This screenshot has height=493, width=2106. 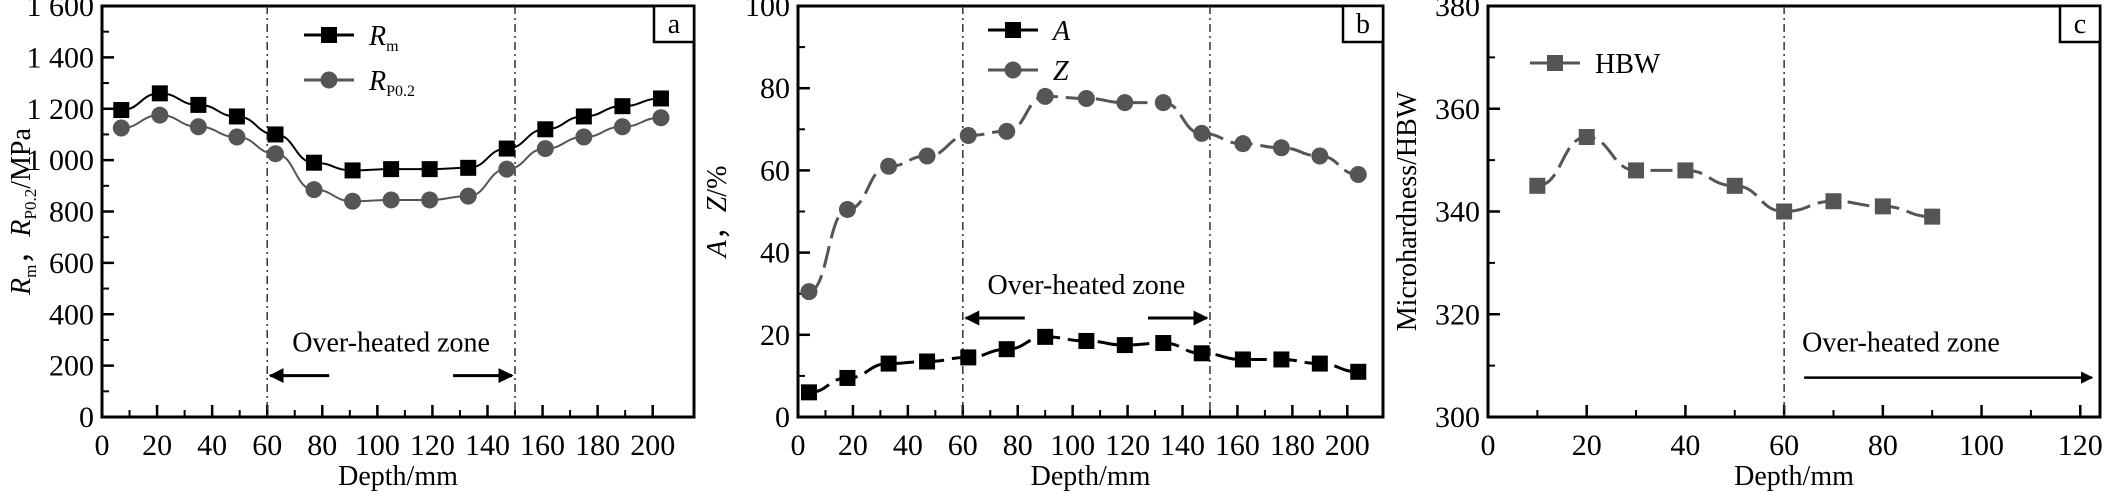 I want to click on legend-label: Rm, so click(x=383, y=38).